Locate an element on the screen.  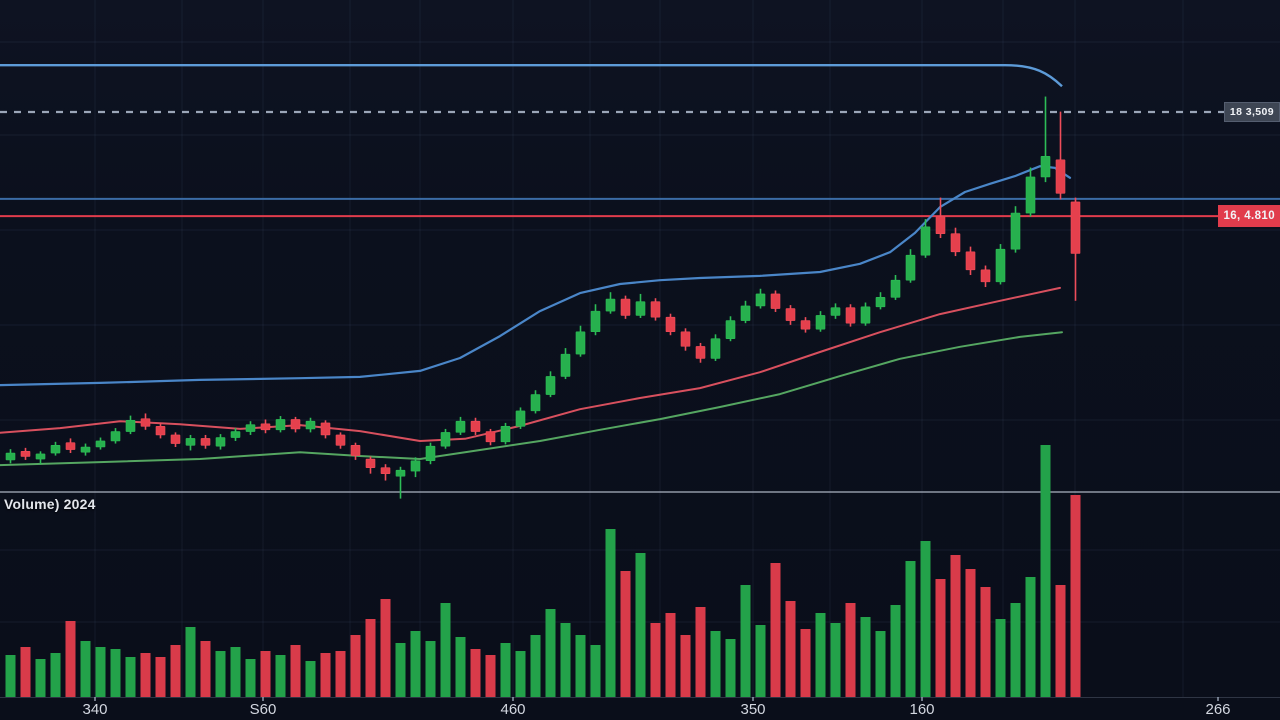
x-axis-label: 460 is located at coordinates (513, 709).